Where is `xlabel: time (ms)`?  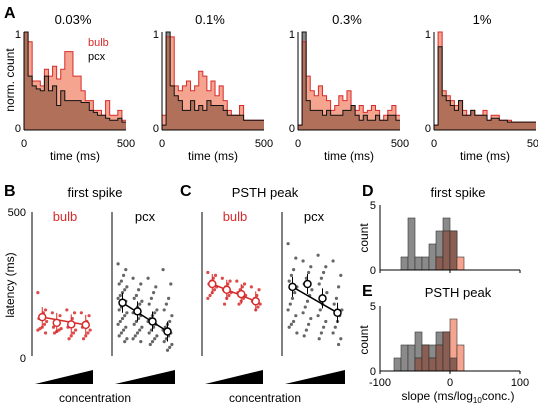 xlabel: time (ms) is located at coordinates (485, 156).